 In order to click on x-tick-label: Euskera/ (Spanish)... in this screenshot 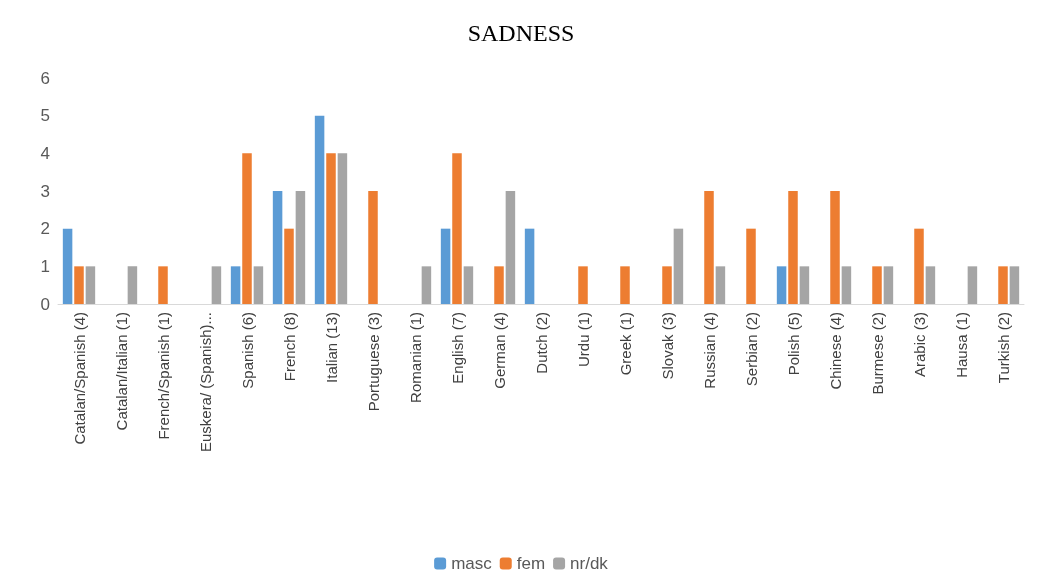, I will do `click(205, 382)`.